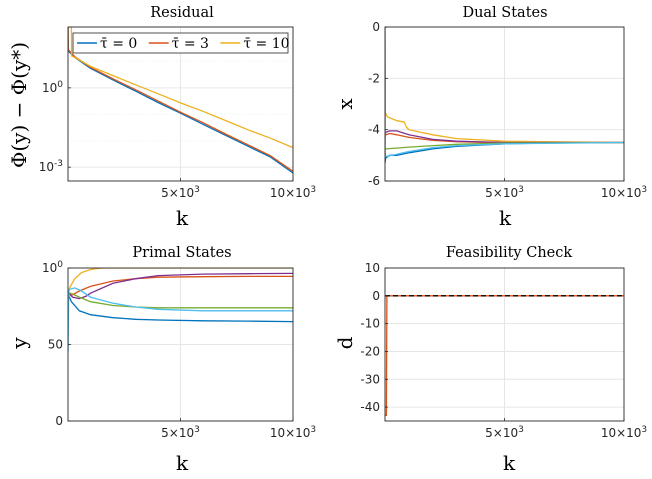 The height and width of the screenshot is (479, 652). What do you see at coordinates (266, 44) in the screenshot?
I see `legend-label-10: τ̄ = 10` at bounding box center [266, 44].